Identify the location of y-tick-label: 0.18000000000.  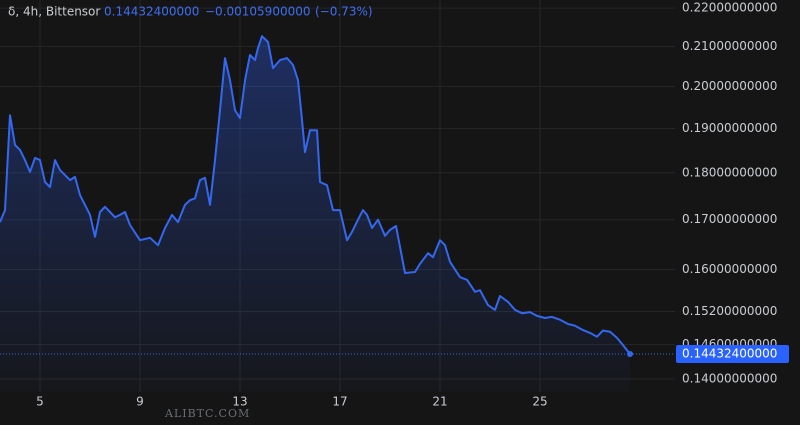
(729, 172).